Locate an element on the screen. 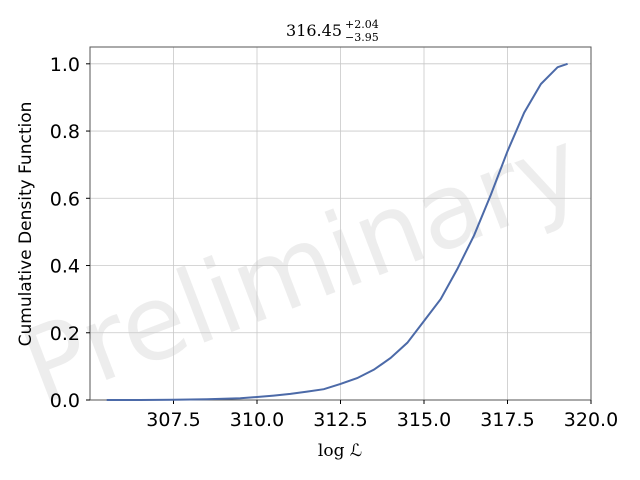 This screenshot has width=640, height=480. title-lower-error: −3.95 is located at coordinates (362, 37).